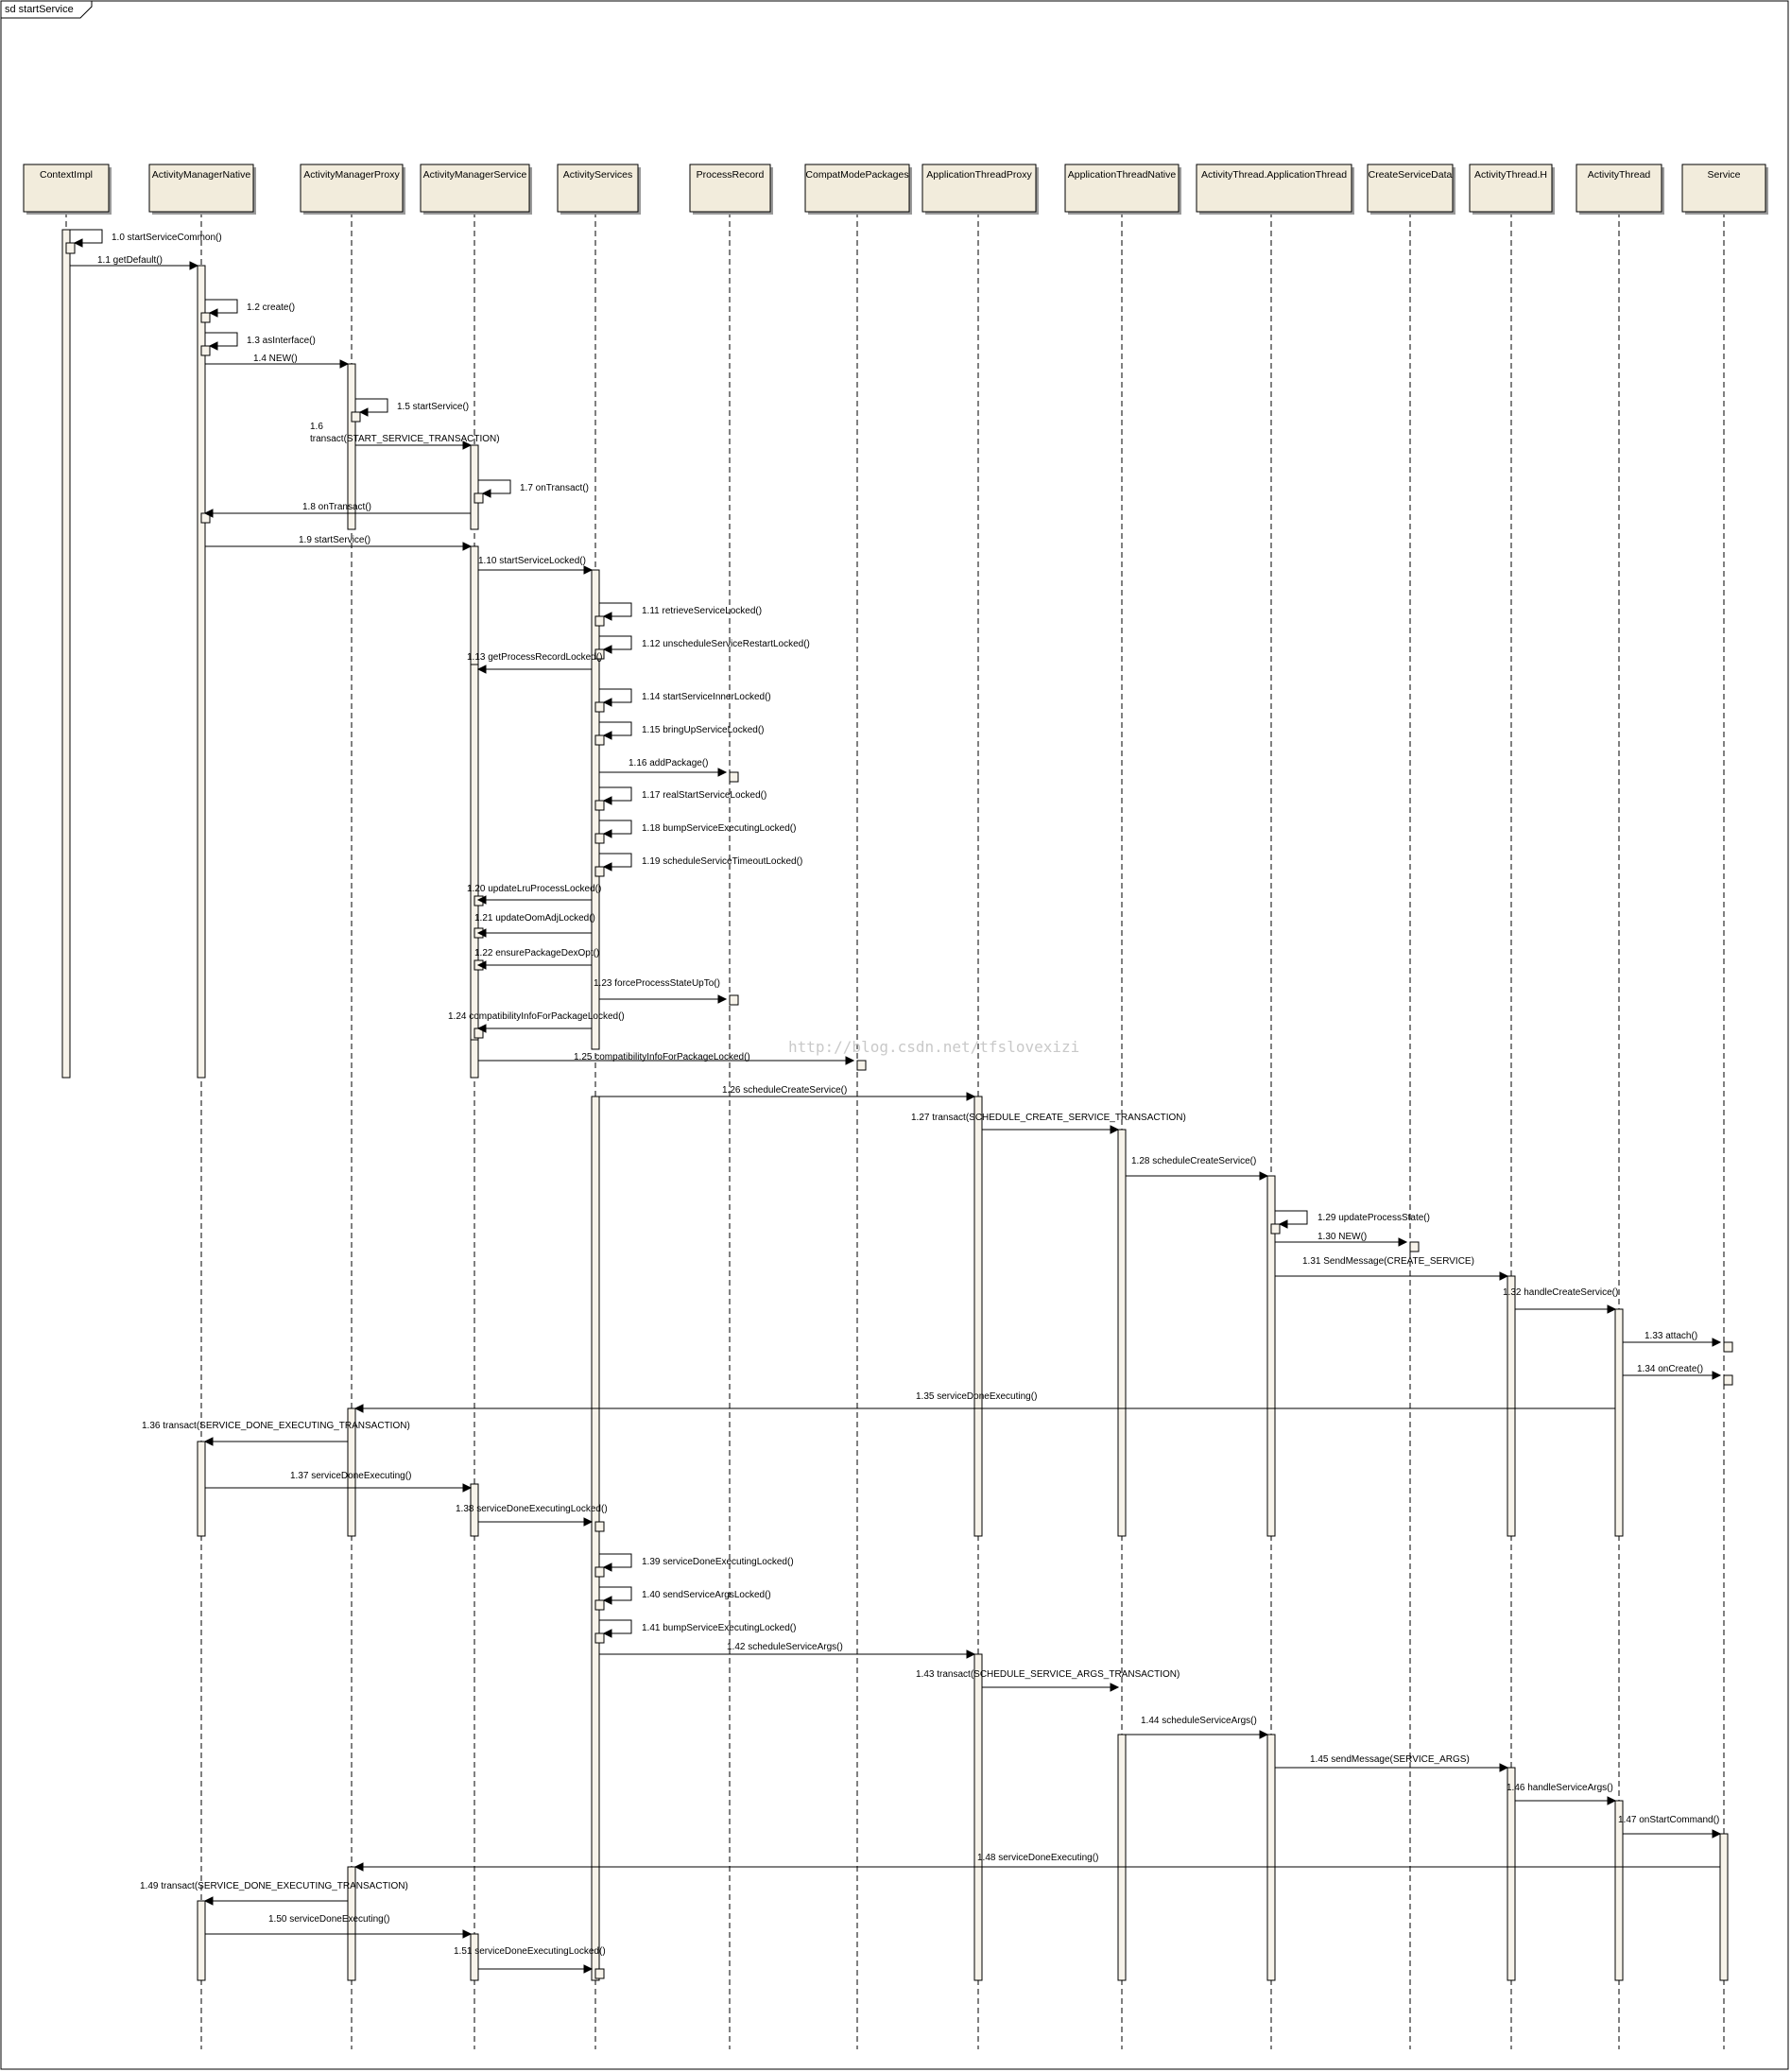 Image resolution: width=1791 pixels, height=2072 pixels. I want to click on message-19: 1.19 scheduleServiceTimeoutLocked(), so click(700, 863).